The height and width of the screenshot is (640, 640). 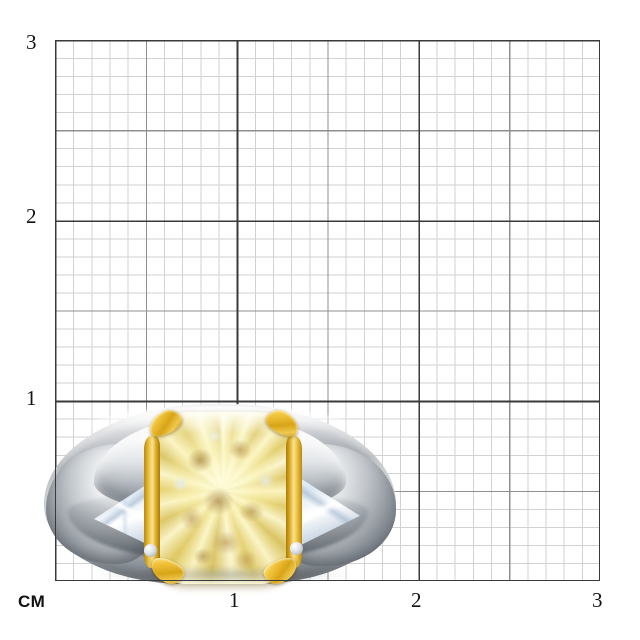 I want to click on side-stone-prong-left, so click(x=150, y=550).